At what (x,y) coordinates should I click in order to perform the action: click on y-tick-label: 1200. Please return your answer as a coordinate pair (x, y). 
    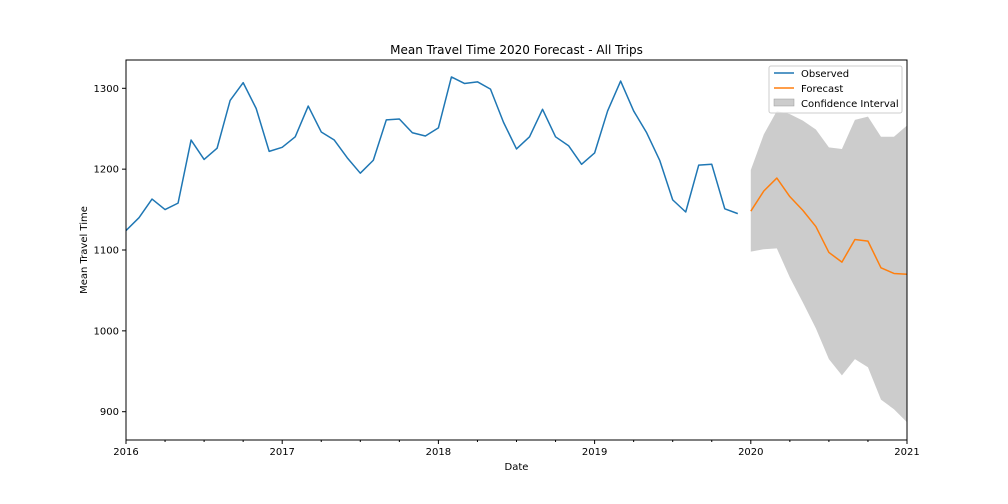
    Looking at the image, I should click on (106, 170).